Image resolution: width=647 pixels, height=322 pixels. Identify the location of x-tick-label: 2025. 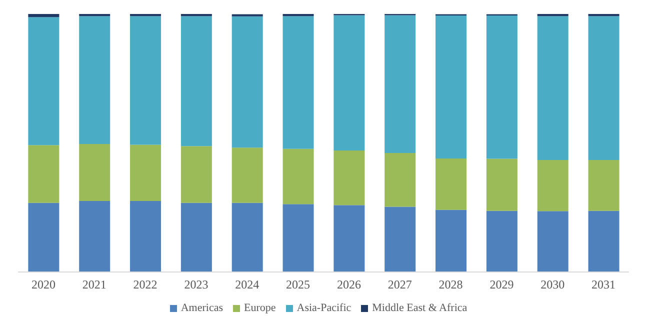
(298, 285).